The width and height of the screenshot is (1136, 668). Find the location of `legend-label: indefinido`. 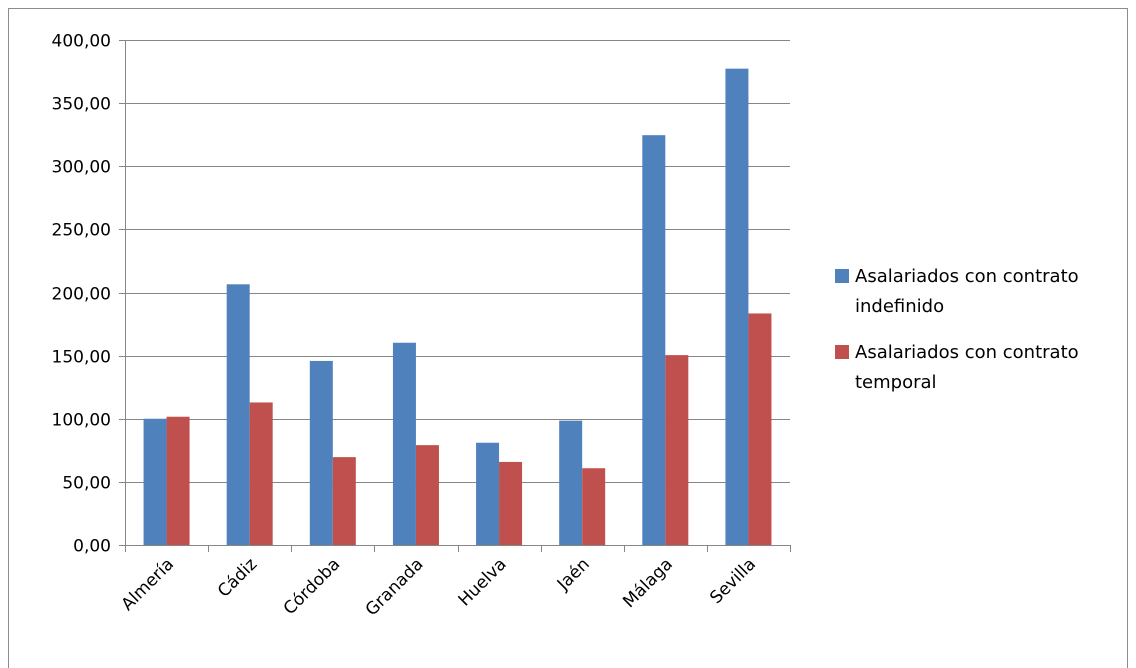

legend-label: indefinido is located at coordinates (899, 306).